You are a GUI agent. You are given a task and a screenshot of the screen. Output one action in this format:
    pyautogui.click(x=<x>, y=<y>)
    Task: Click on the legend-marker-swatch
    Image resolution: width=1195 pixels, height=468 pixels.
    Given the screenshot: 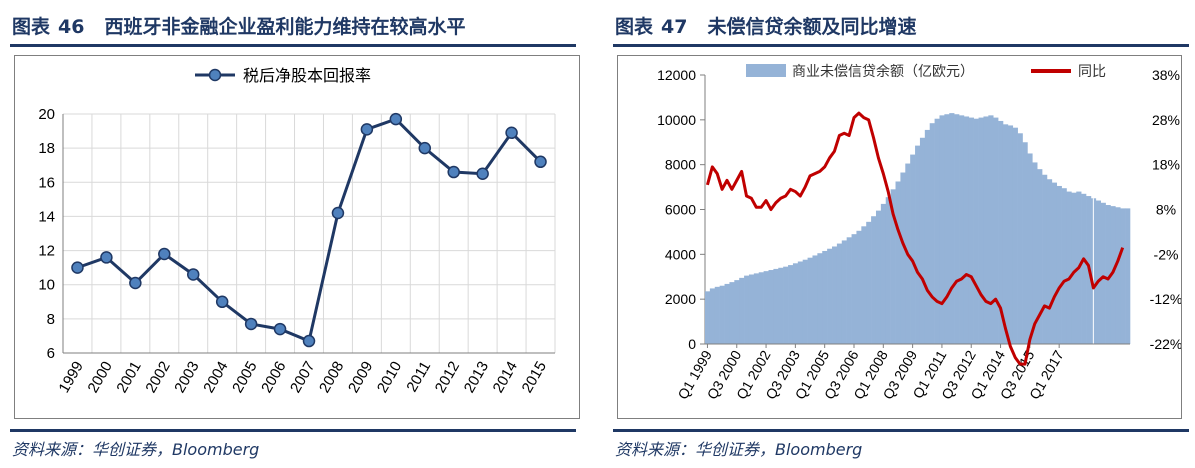 What is the action you would take?
    pyautogui.click(x=215, y=75)
    